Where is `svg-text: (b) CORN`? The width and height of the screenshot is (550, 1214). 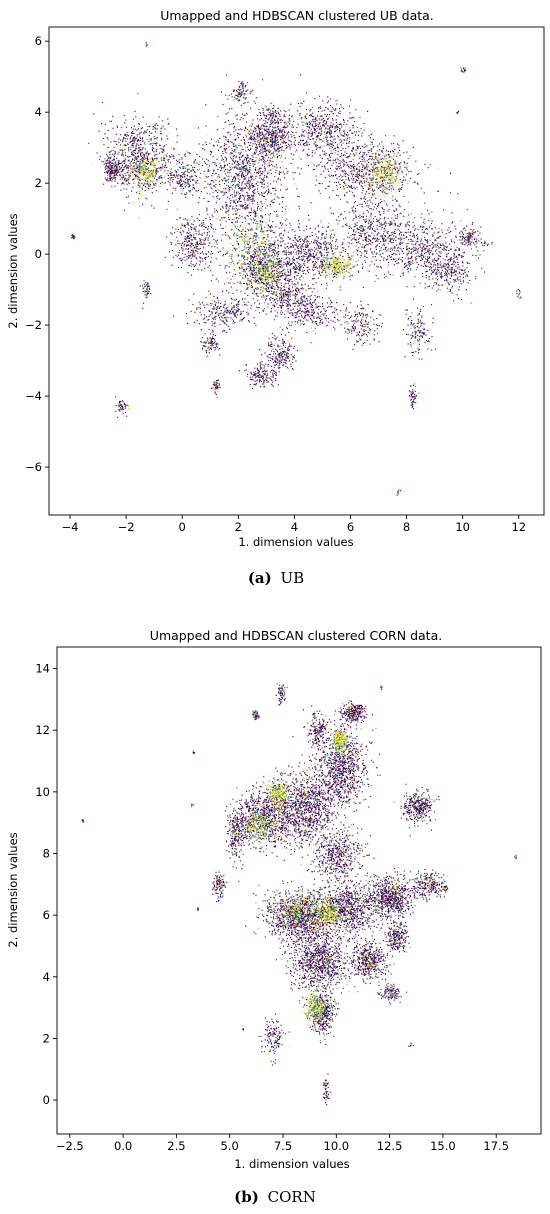
svg-text: (b) CORN is located at coordinates (275, 1197).